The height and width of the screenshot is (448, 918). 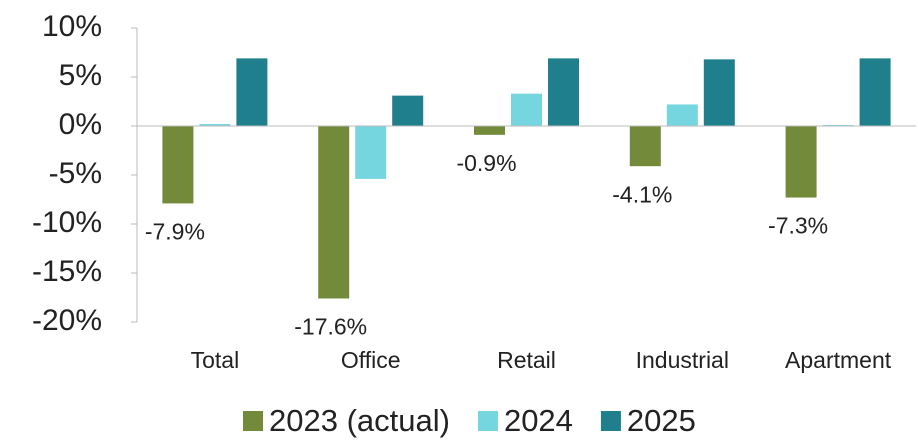 I want to click on y-tick-label: -20%, so click(x=67, y=320).